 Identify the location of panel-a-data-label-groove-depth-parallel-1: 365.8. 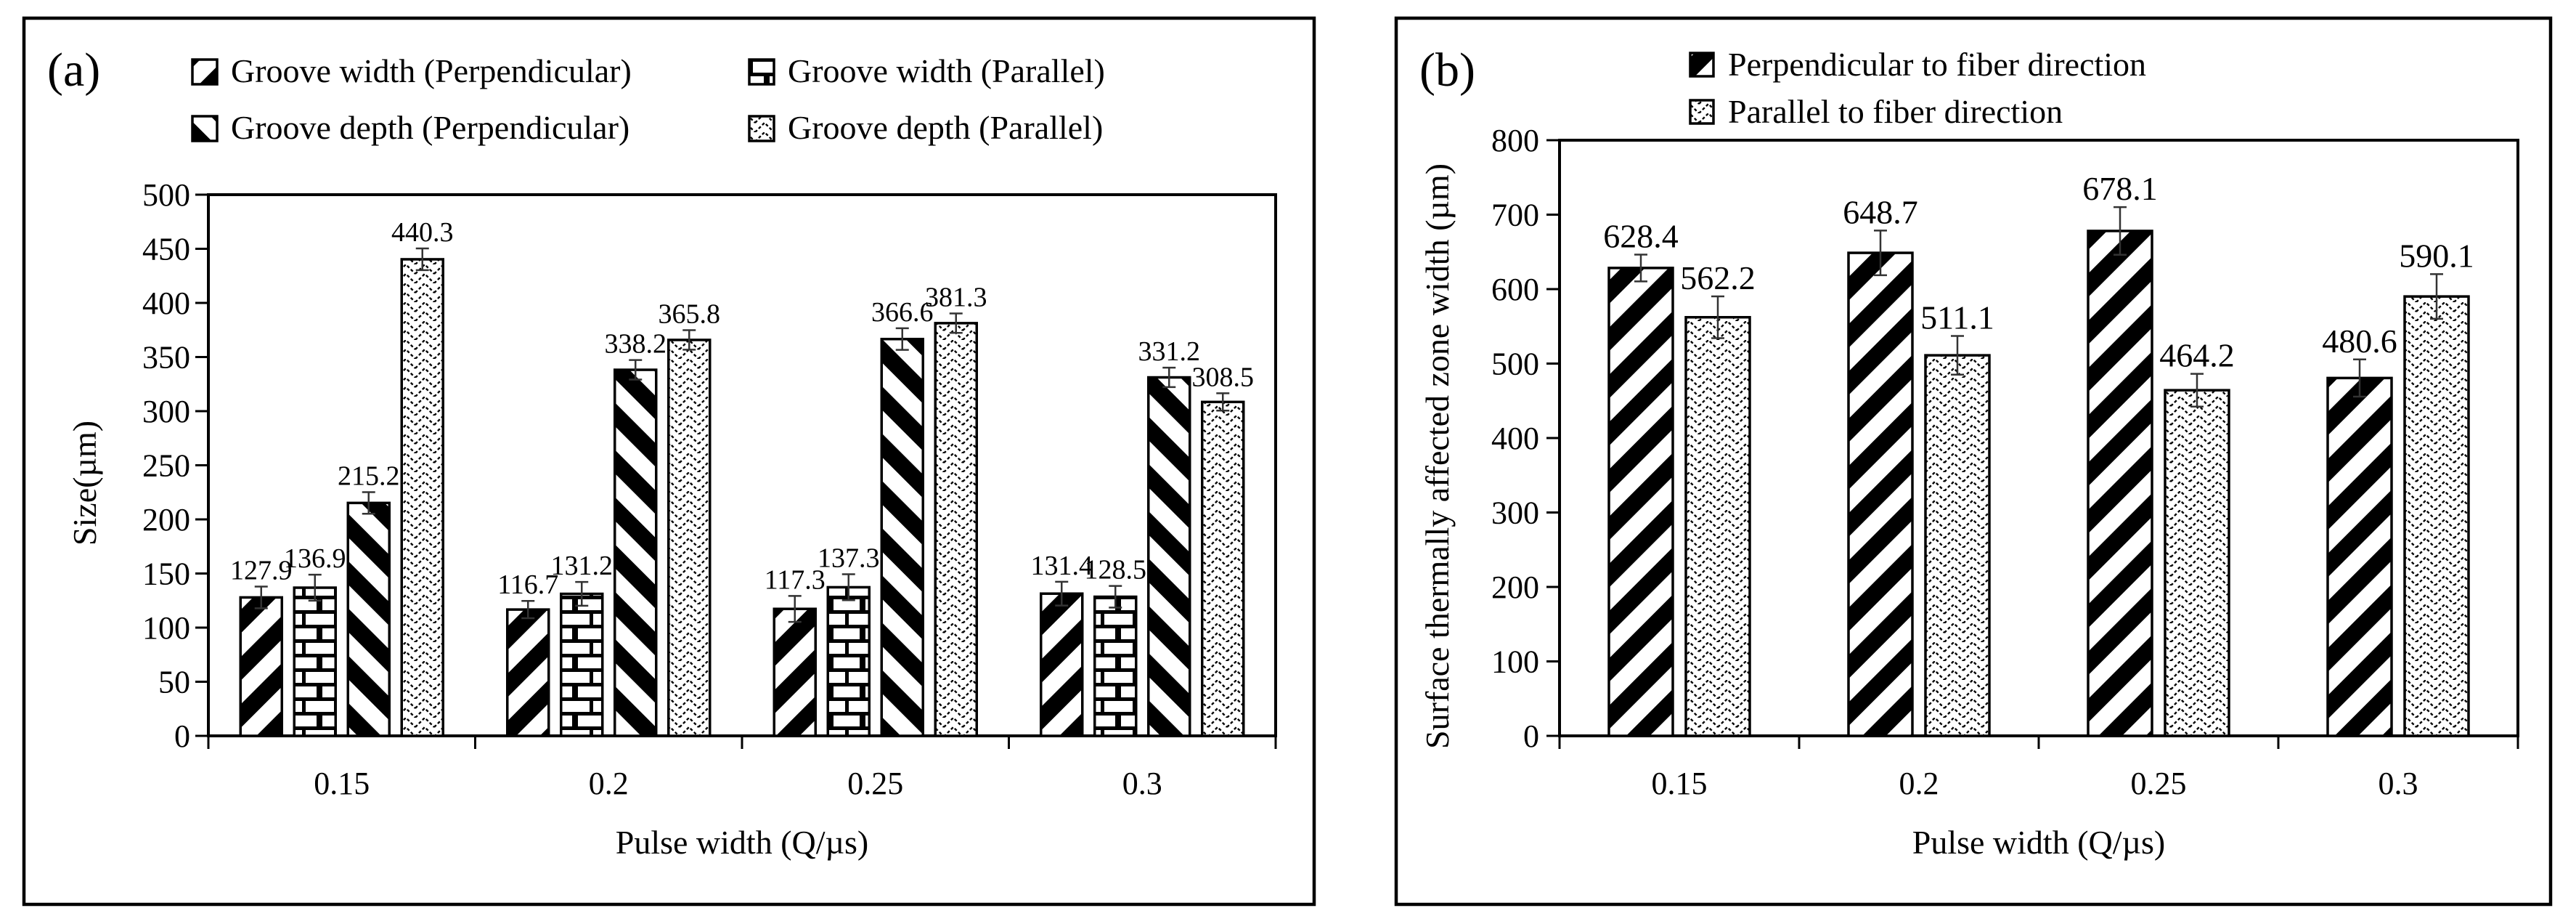
(690, 314).